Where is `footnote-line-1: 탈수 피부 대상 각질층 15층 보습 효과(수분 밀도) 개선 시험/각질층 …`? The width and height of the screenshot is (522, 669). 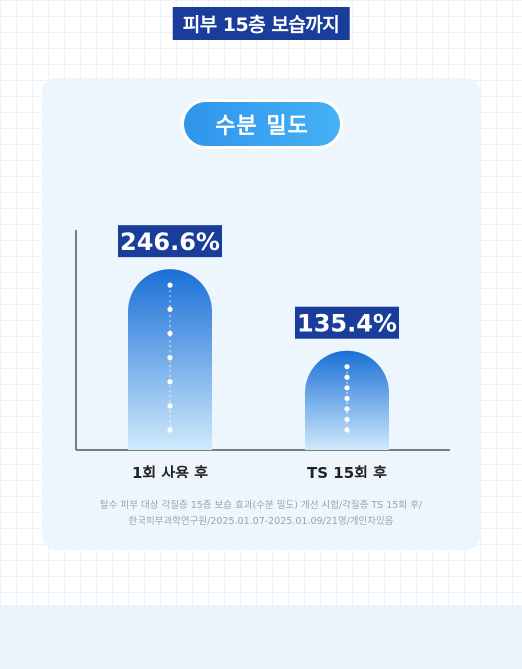 footnote-line-1: 탈수 피부 대상 각질층 15층 보습 효과(수분 밀도) 개선 시험/각질층 … is located at coordinates (261, 505).